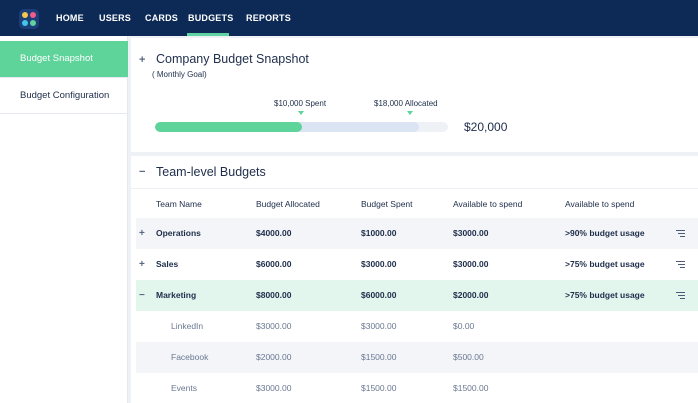  I want to click on available-amount: $0.00, so click(464, 326).